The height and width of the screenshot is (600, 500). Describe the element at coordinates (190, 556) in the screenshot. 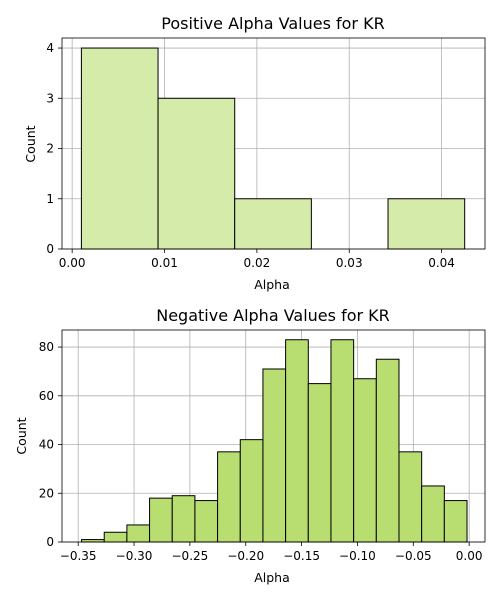

I see `x-tick-label: −0.25` at that location.